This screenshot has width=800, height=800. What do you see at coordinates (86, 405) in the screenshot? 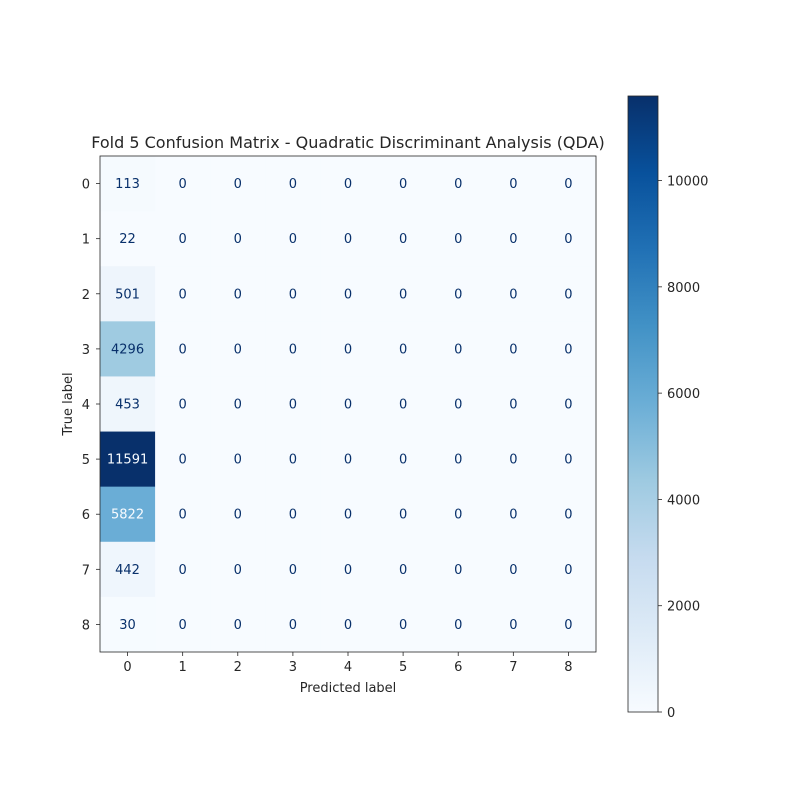
I see `y-tick-label: 4` at bounding box center [86, 405].